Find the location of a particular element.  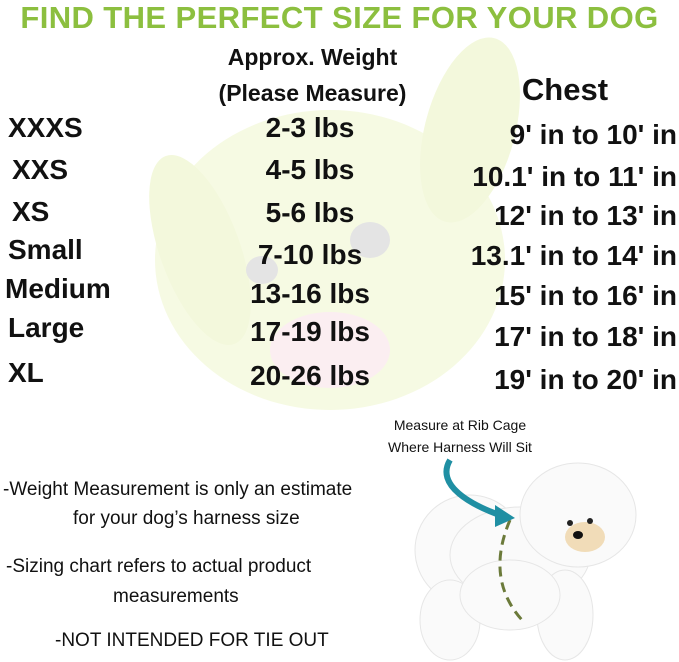

note-weight-cont: for your dog’s harness size is located at coordinates (186, 518).